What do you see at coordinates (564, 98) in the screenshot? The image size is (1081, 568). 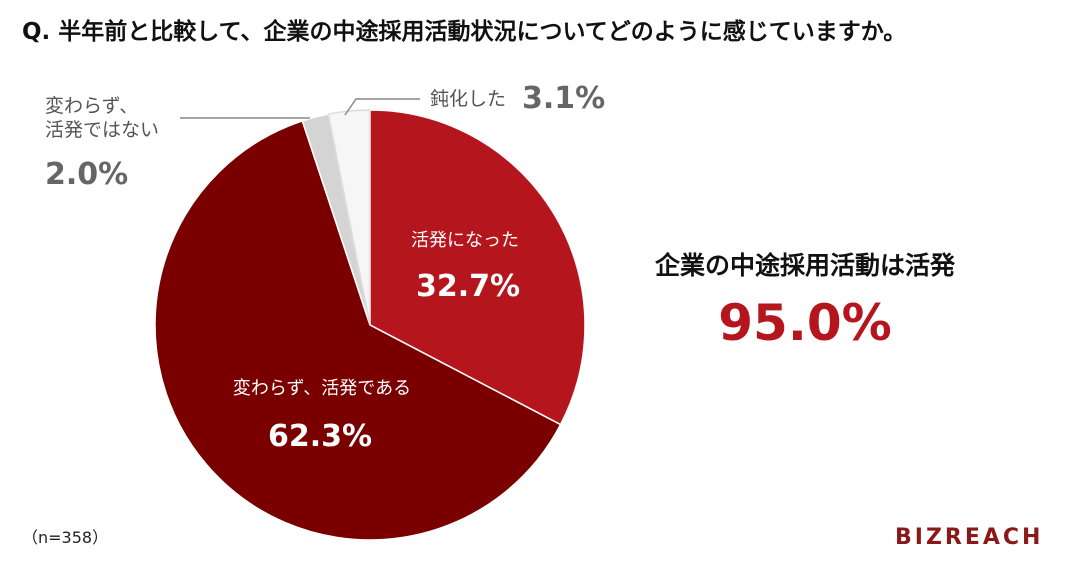 I see `value-label: 3.1%` at bounding box center [564, 98].